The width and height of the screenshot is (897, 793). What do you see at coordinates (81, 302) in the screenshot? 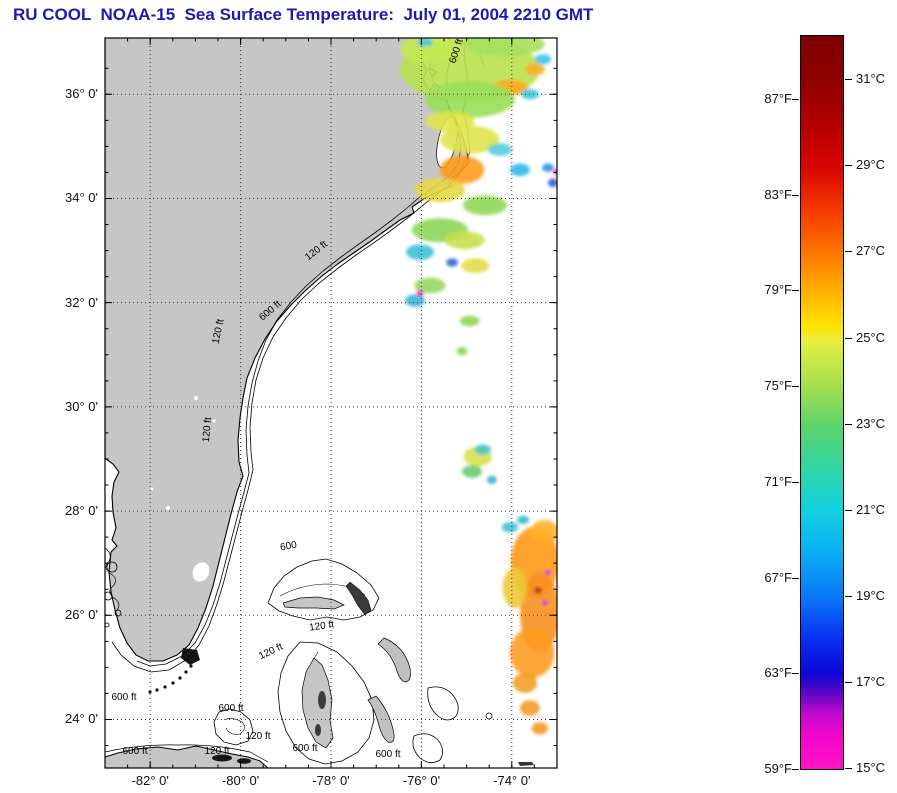
I see `y-axis-tick-label: 32° 0'` at bounding box center [81, 302].